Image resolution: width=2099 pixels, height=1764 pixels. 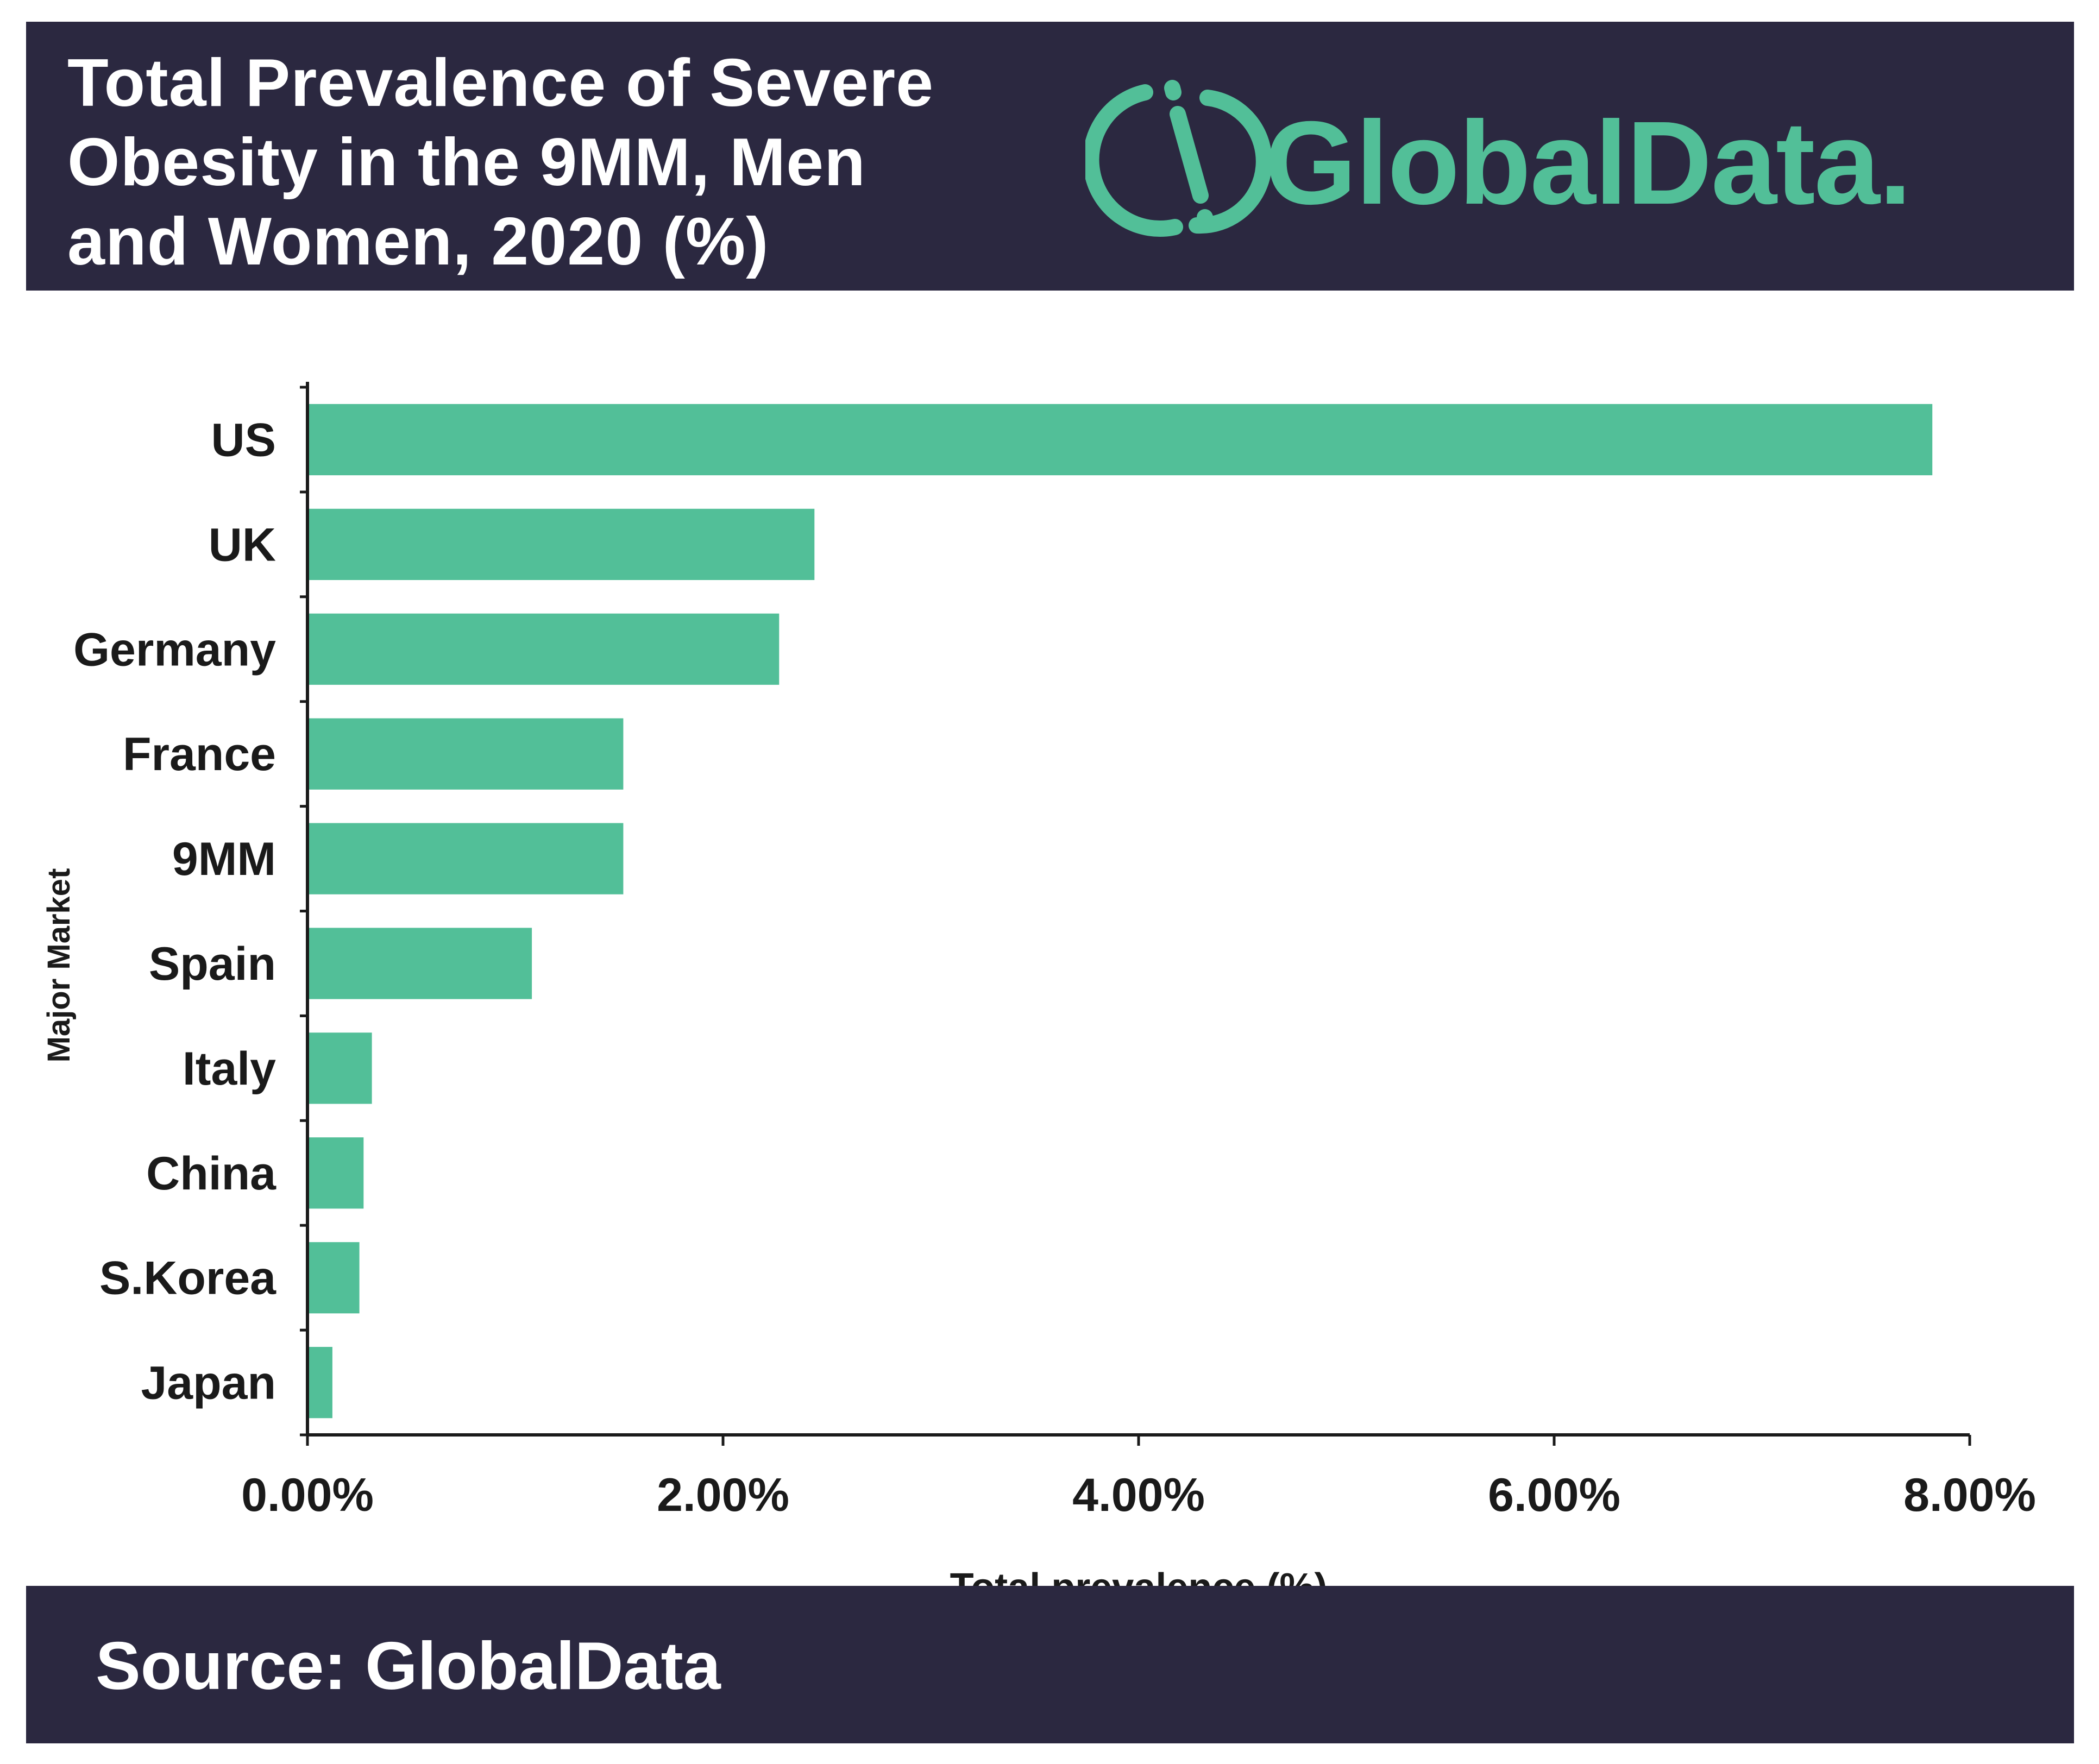 What do you see at coordinates (213, 964) in the screenshot?
I see `category-label: Spain` at bounding box center [213, 964].